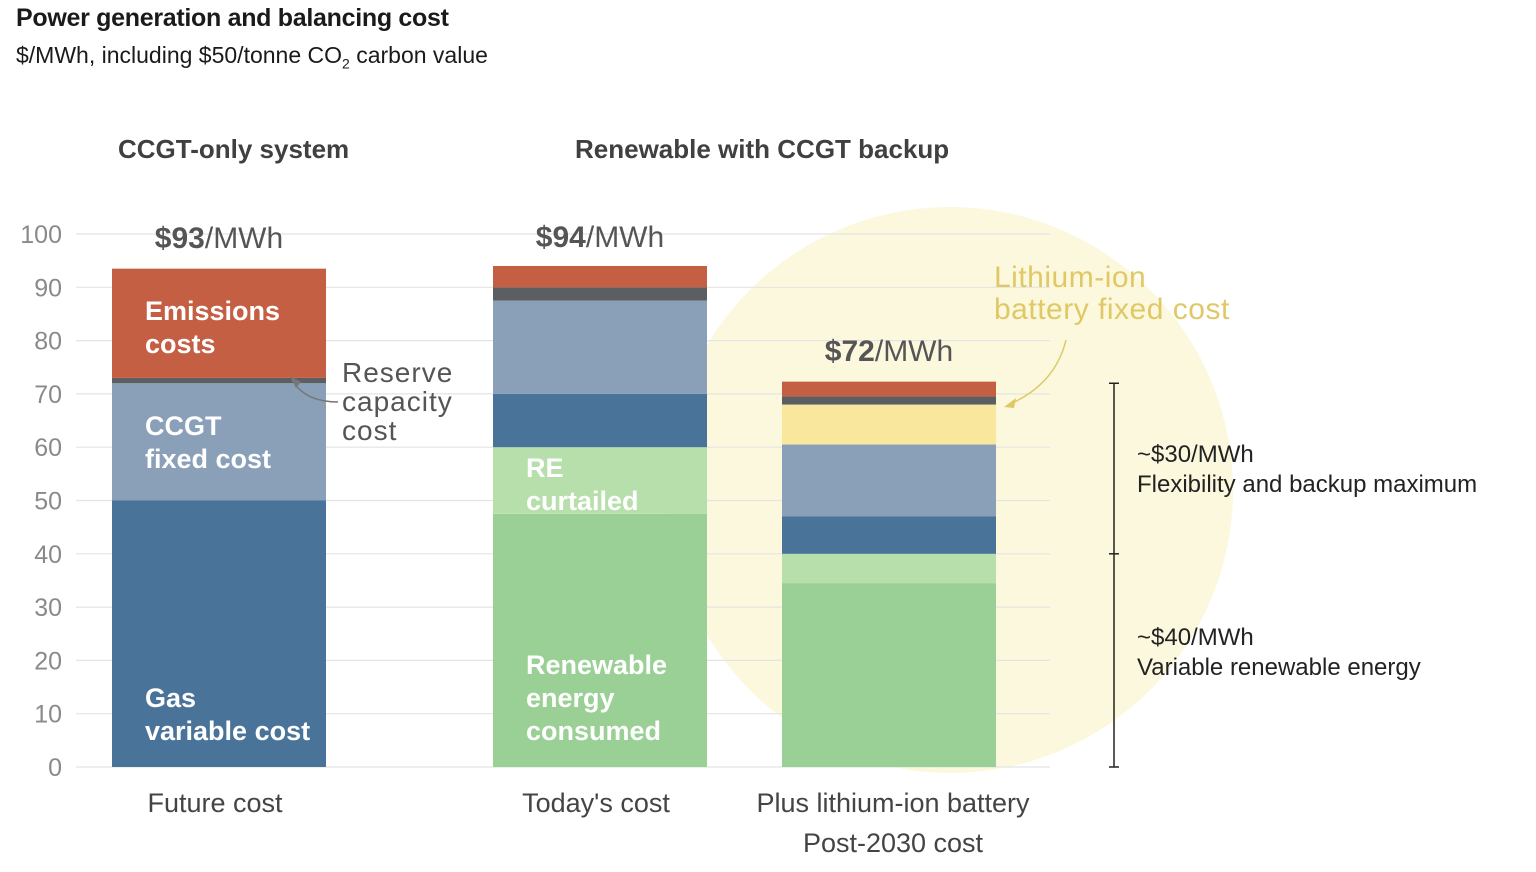 This screenshot has width=1536, height=872. I want to click on reserve-annotation-text: Reserve, so click(397, 372).